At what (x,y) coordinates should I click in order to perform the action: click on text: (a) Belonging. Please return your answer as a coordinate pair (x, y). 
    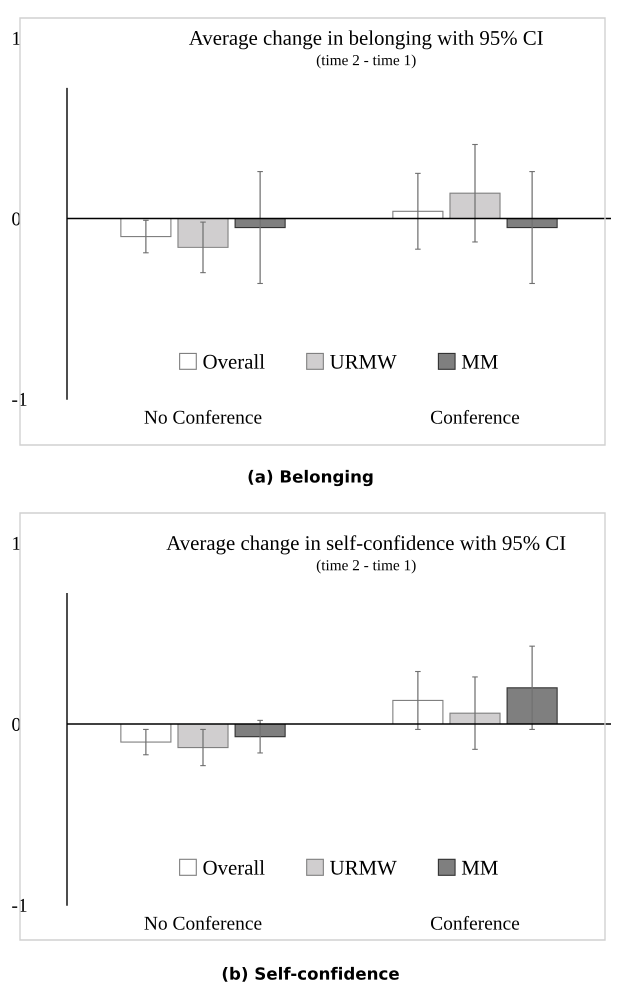
    Looking at the image, I should click on (310, 478).